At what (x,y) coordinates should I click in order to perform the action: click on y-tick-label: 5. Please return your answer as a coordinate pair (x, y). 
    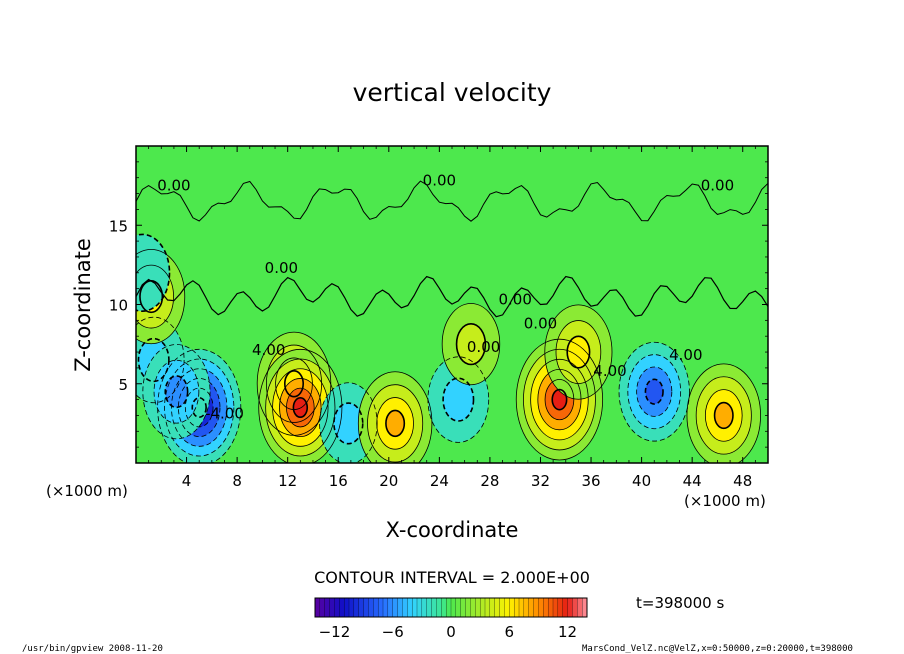
    Looking at the image, I should click on (123, 385).